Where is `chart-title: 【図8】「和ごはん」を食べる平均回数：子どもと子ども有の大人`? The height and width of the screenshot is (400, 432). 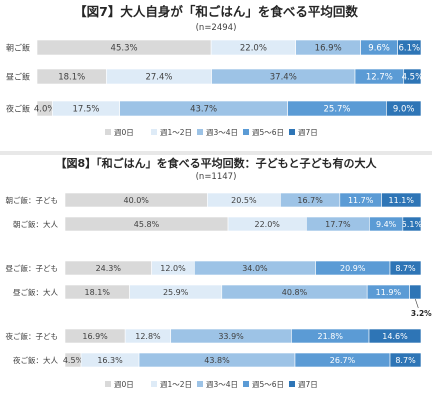
chart-title: 【図8】「和ごはん」を食べる平均回数：子どもと子ども有の大人 is located at coordinates (217, 163).